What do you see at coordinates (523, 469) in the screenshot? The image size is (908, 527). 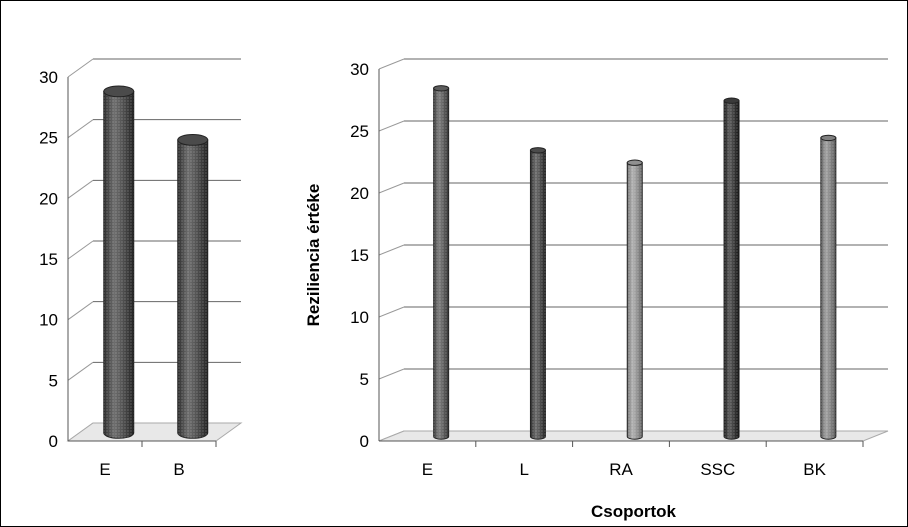 I see `x-tick-label: L` at bounding box center [523, 469].